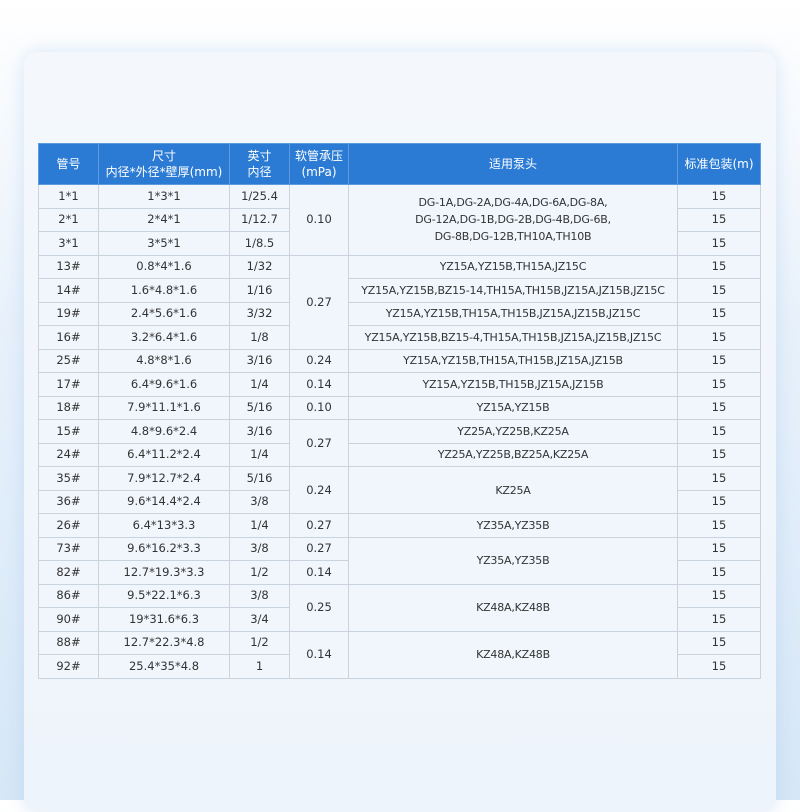 The width and height of the screenshot is (800, 812). Describe the element at coordinates (513, 654) in the screenshot. I see `cell-pump-head: KZ48A,KZ48B` at that location.